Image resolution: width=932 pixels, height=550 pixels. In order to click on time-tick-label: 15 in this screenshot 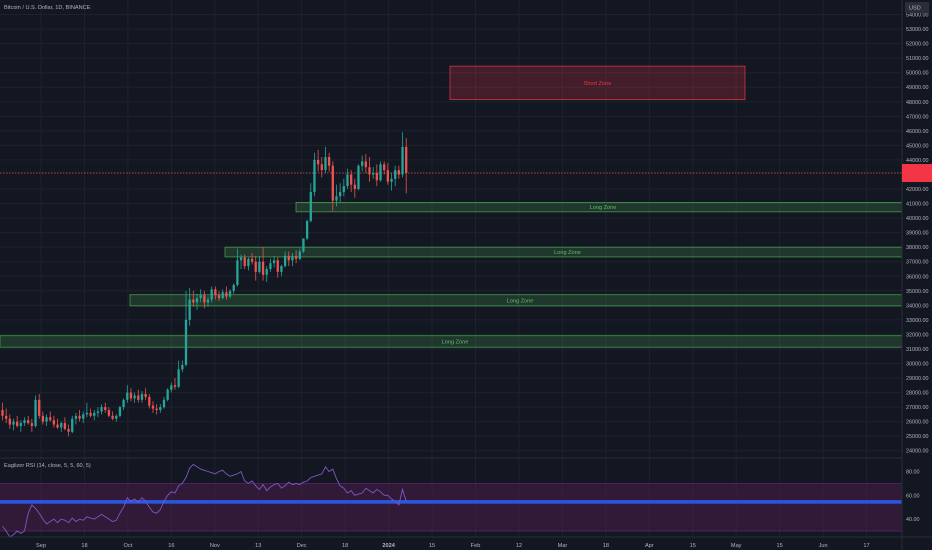, I will do `click(432, 546)`.